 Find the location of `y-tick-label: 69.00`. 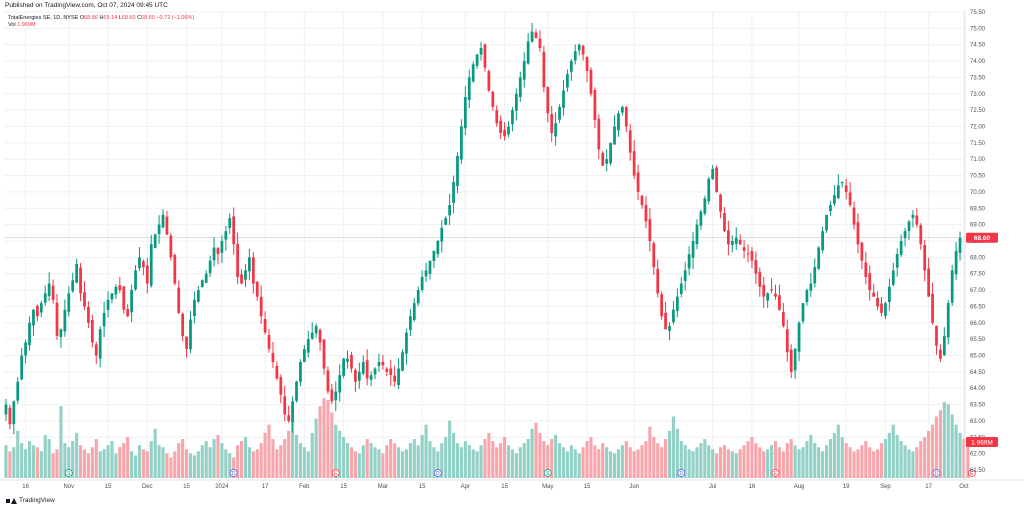

y-tick-label: 69.00 is located at coordinates (978, 226).